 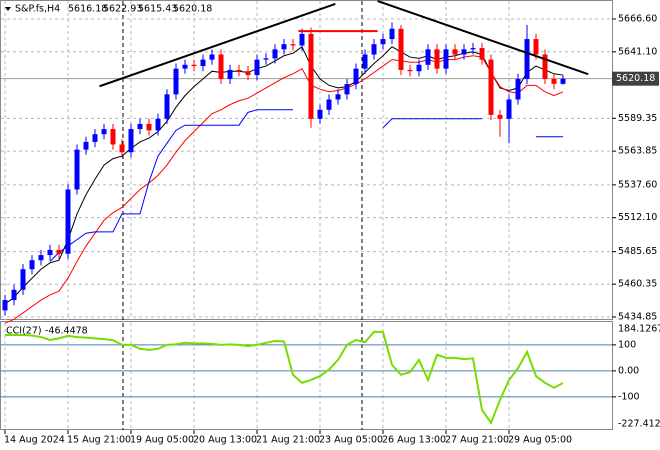 What do you see at coordinates (637, 284) in the screenshot?
I see `y-tick-label: 5460.35` at bounding box center [637, 284].